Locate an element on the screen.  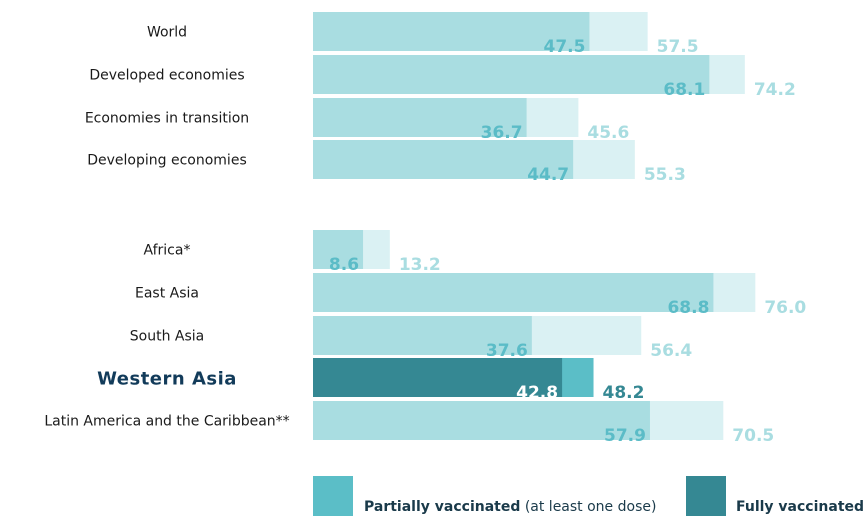
category-label-economies-in-transition: Economies in transition is located at coordinates (167, 119).